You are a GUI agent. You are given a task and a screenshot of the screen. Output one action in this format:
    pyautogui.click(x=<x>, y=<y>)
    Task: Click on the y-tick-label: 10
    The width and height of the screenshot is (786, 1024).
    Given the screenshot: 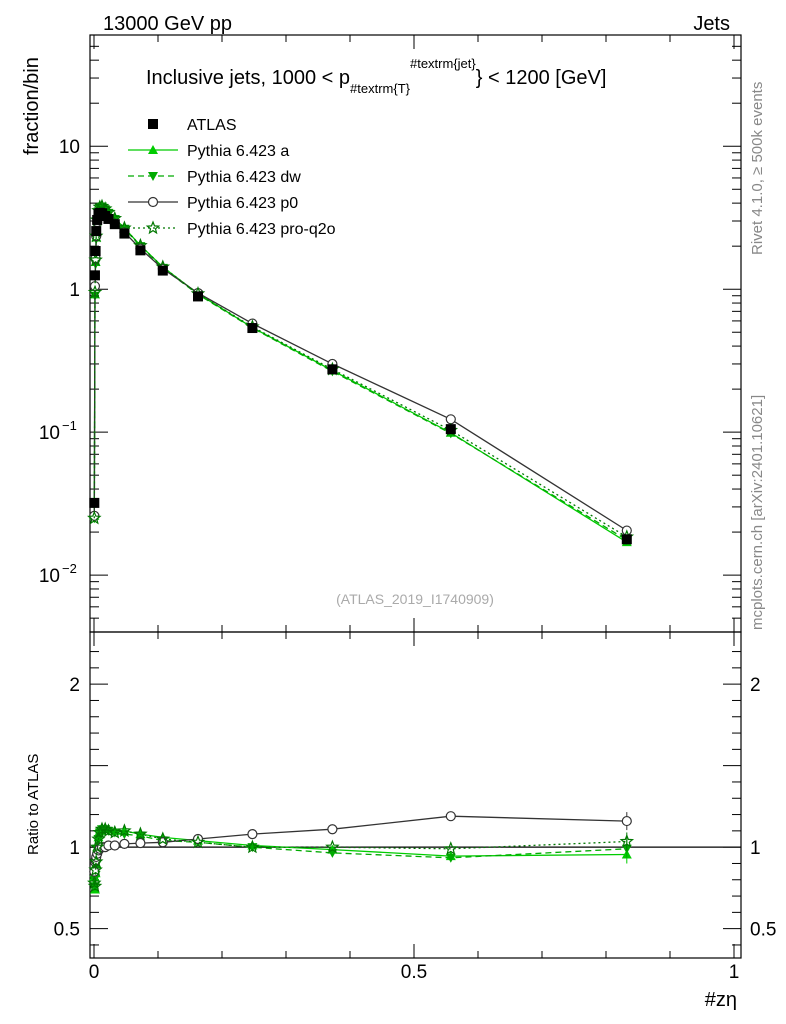 What is the action you would take?
    pyautogui.click(x=69, y=147)
    